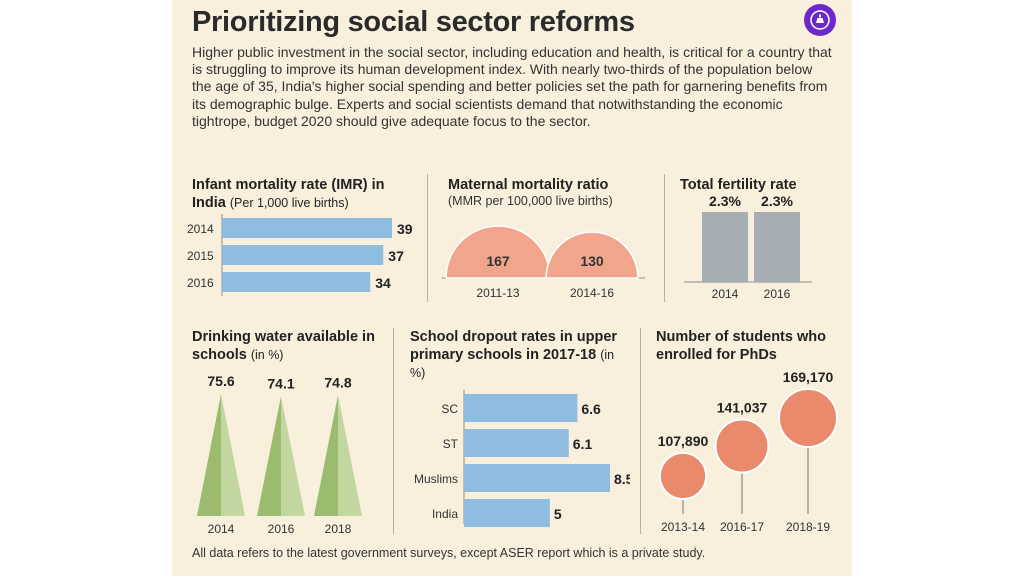 The image size is (1024, 576). I want to click on dropout-category-label: Muslims, so click(436, 479).